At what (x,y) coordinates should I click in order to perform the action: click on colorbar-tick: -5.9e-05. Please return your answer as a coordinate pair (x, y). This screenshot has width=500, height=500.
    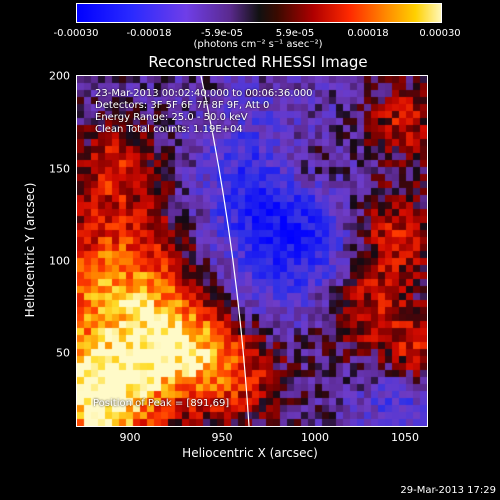
    Looking at the image, I should click on (222, 33).